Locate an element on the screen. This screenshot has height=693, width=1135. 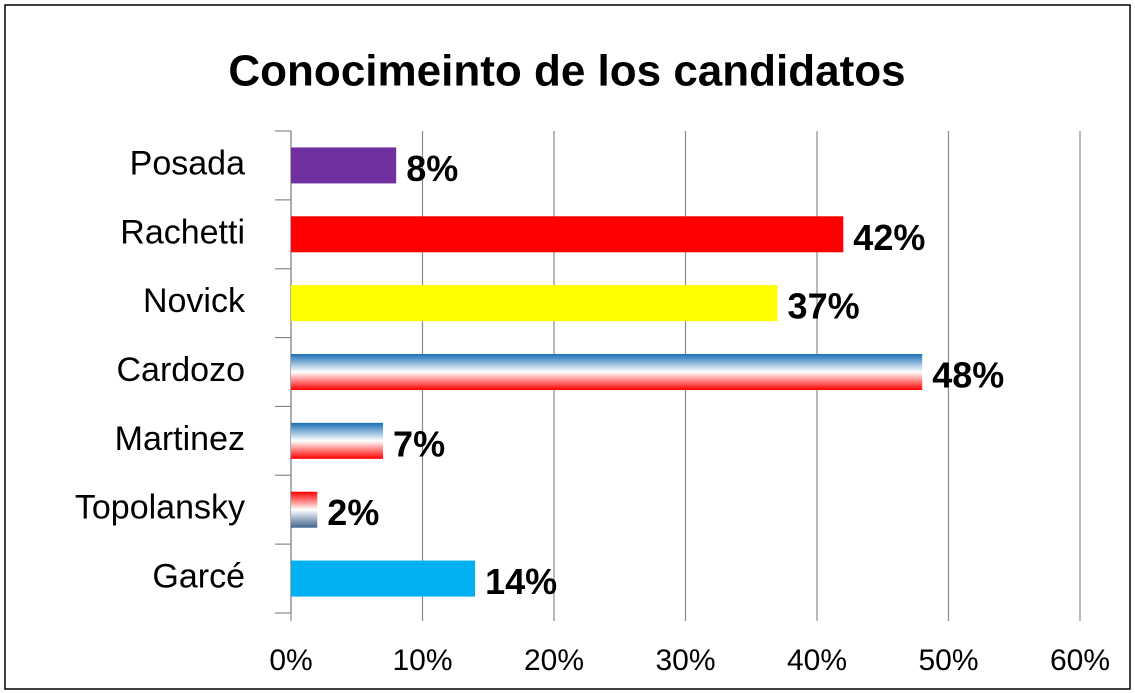
y-tick-label: Cardozo is located at coordinates (180, 370).